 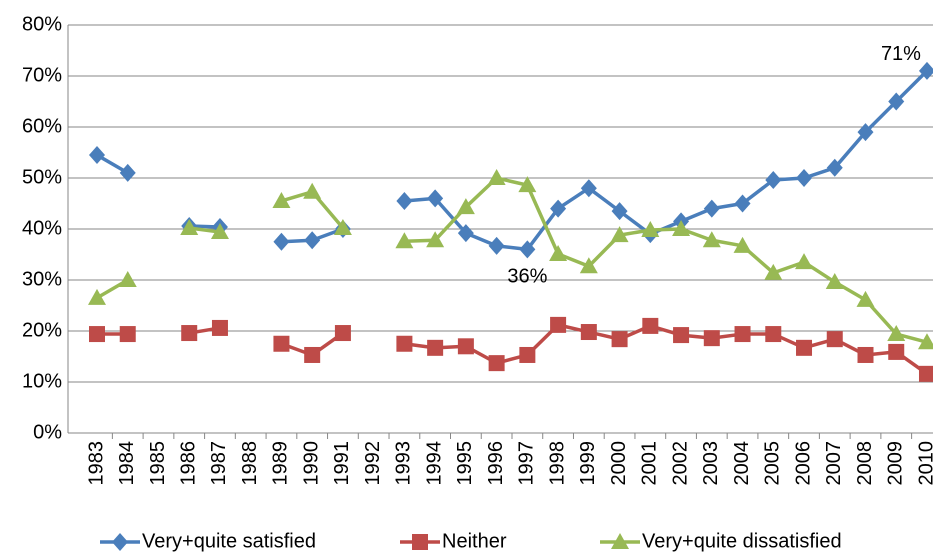 What do you see at coordinates (47, 432) in the screenshot?
I see `y-tick-label: 0%` at bounding box center [47, 432].